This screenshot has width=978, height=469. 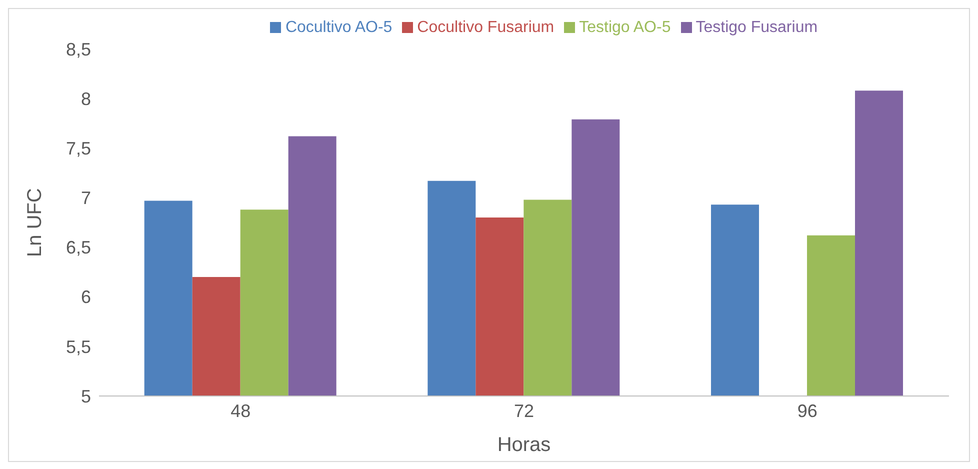 I want to click on y-tick-label: 8, so click(x=85, y=98).